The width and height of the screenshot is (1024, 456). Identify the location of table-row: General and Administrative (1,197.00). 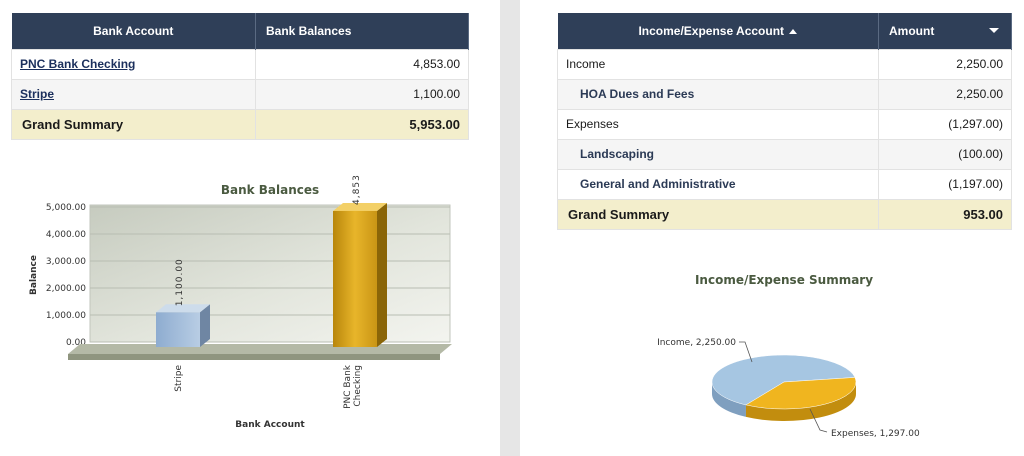
(784, 184).